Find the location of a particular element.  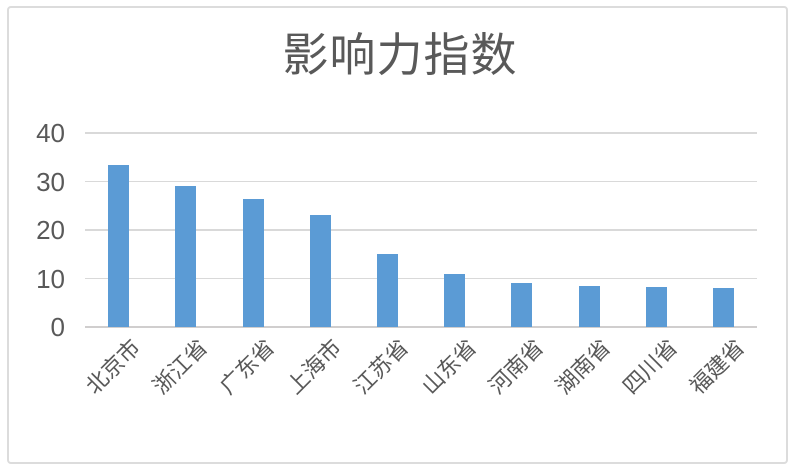

y-tick-label: 0 is located at coordinates (57, 327).